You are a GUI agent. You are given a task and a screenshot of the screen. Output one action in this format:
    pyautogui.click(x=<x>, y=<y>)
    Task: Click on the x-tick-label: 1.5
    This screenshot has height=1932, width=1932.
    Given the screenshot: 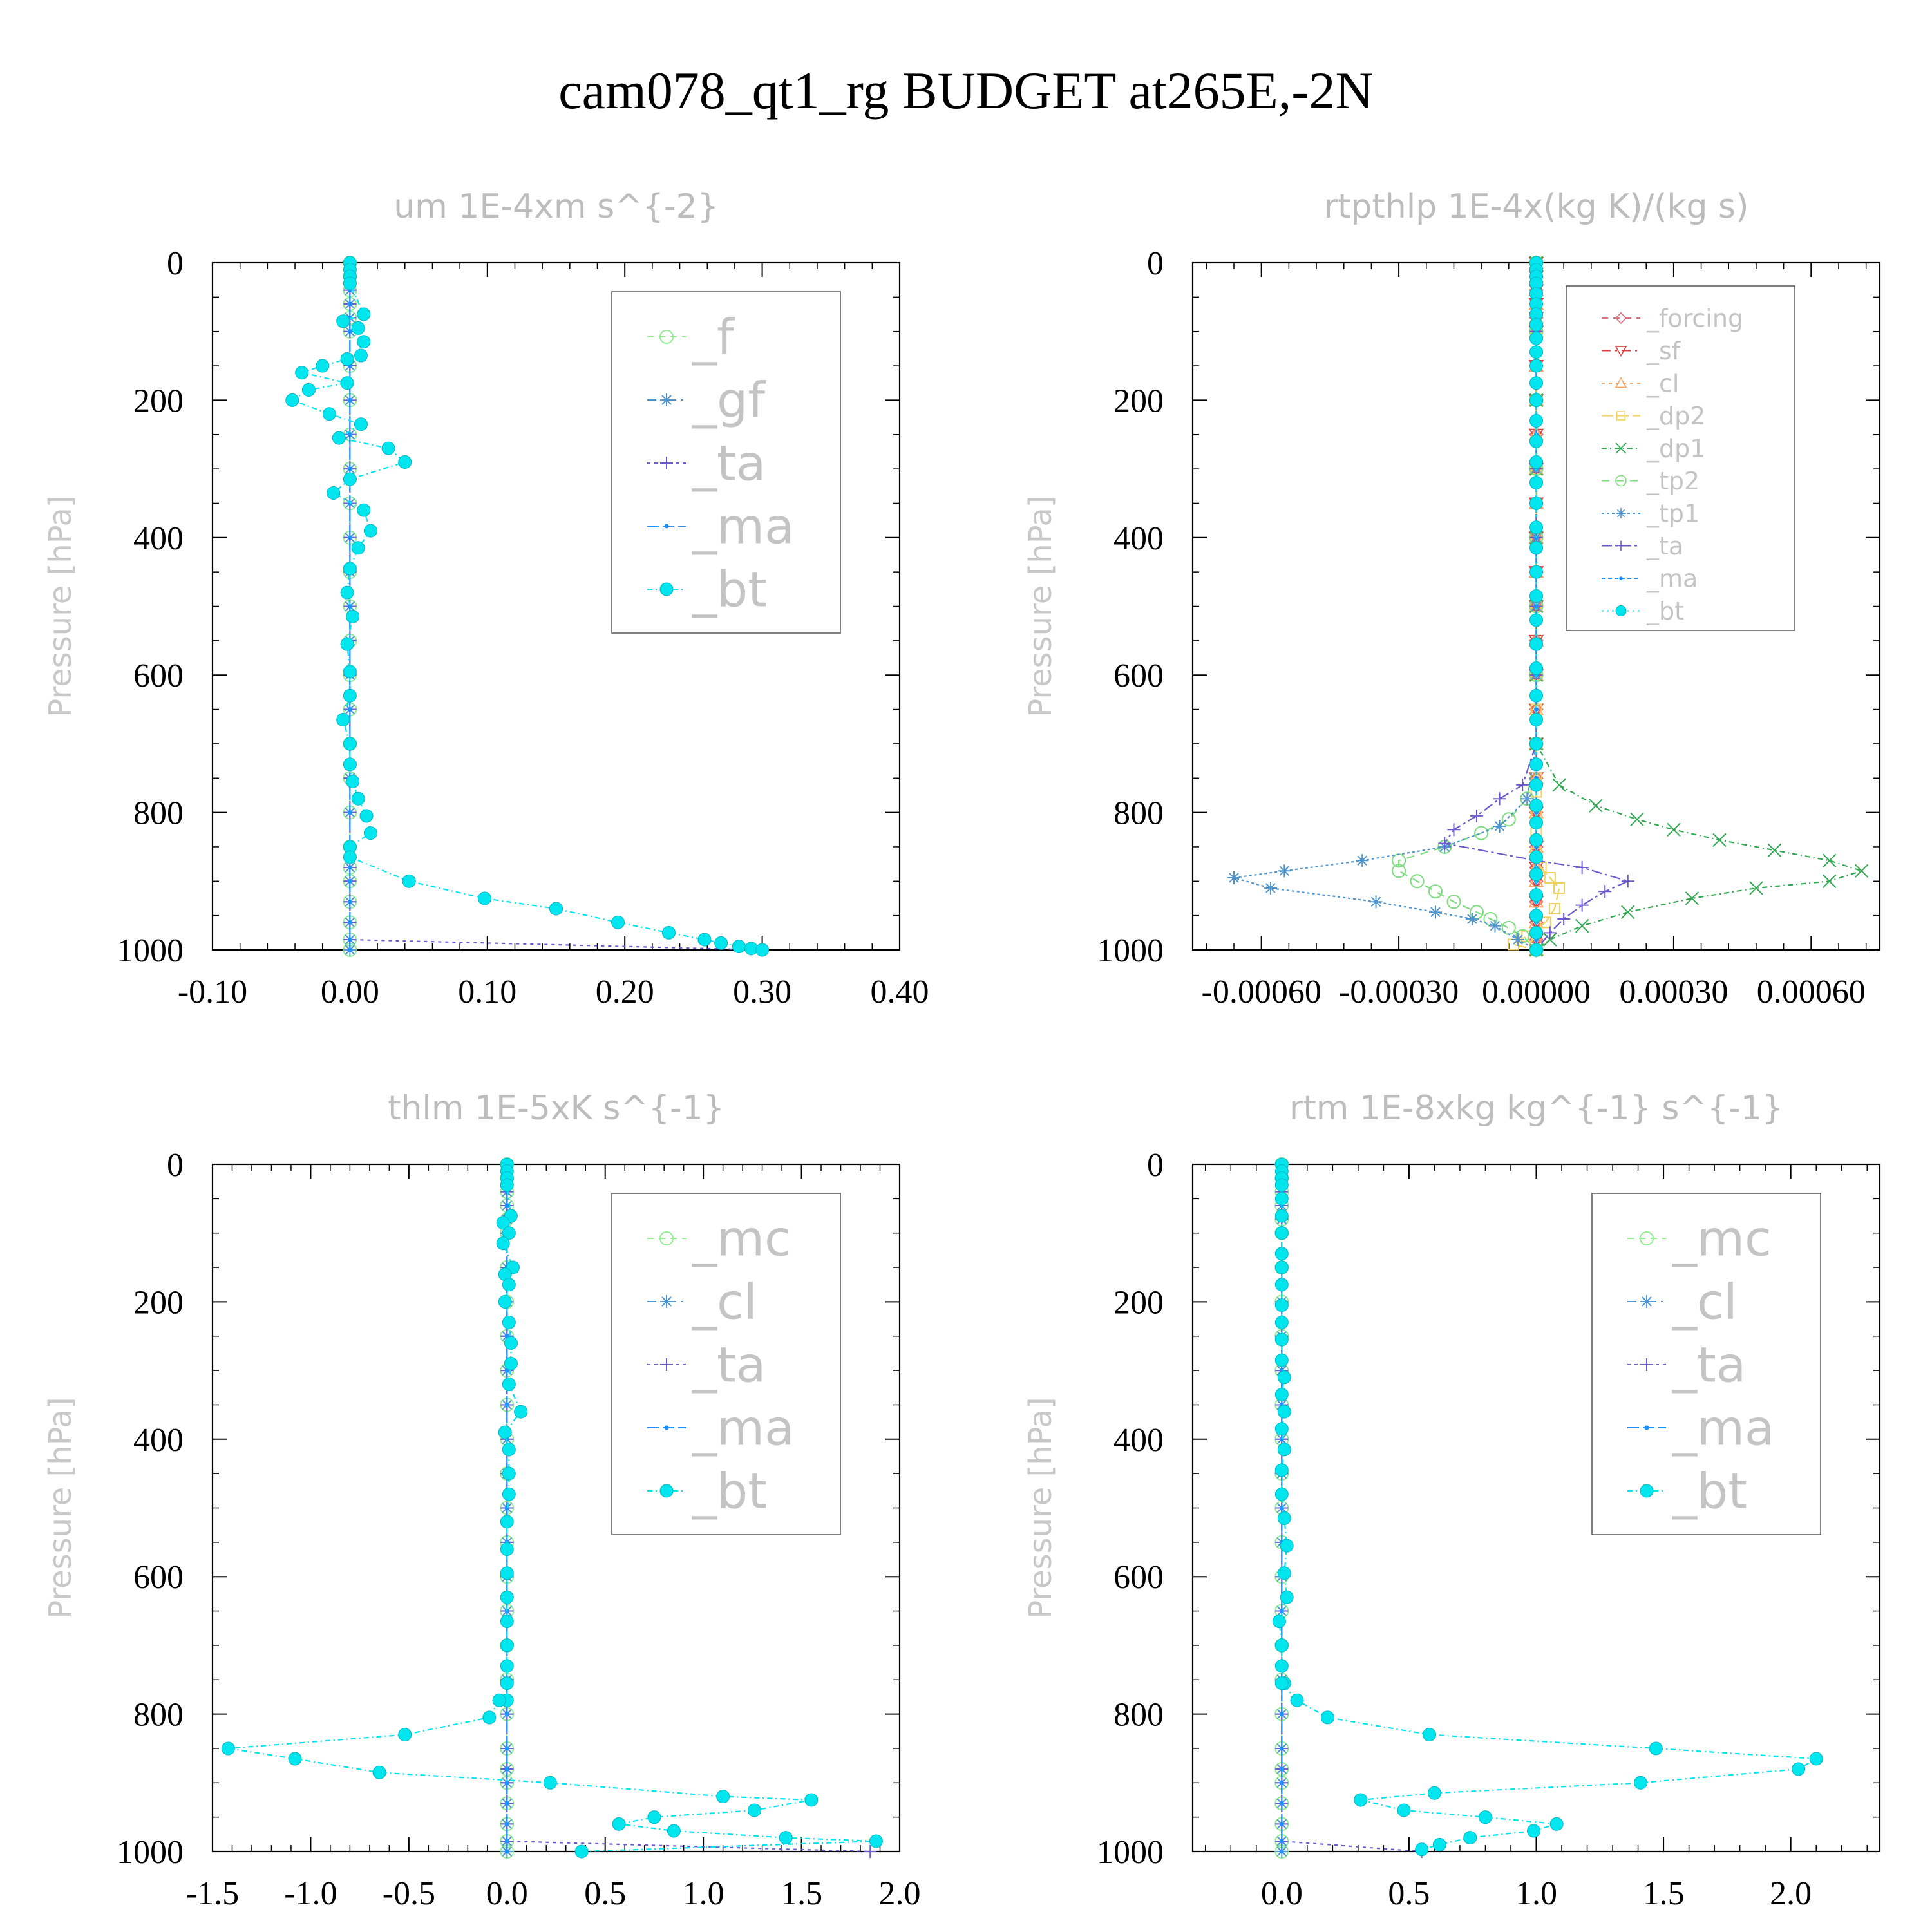 What is the action you would take?
    pyautogui.click(x=802, y=1894)
    